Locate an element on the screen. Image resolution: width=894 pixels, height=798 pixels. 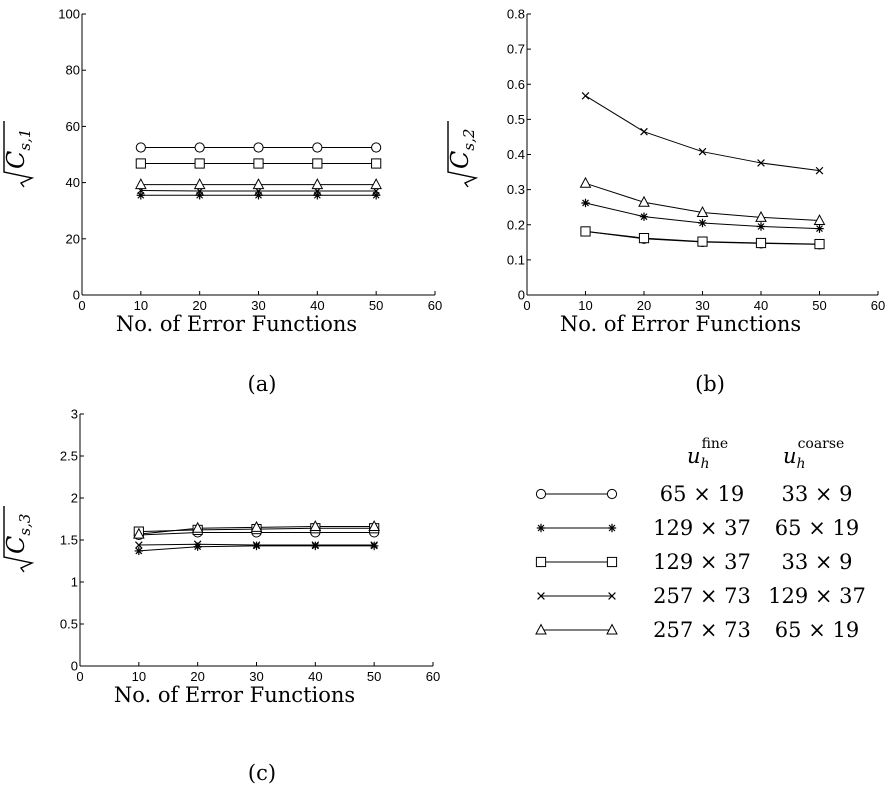
panel-caption: (b) is located at coordinates (710, 384).